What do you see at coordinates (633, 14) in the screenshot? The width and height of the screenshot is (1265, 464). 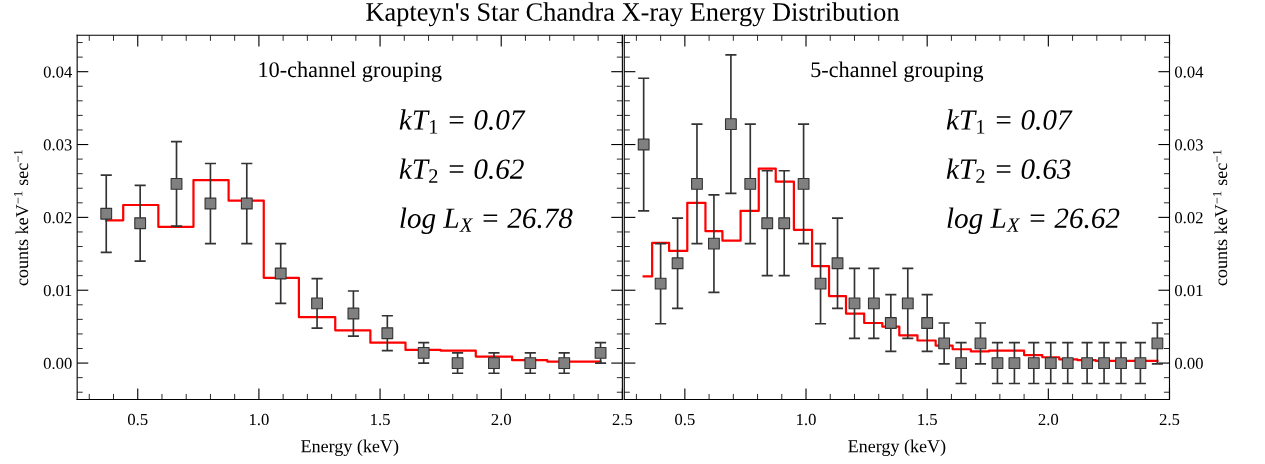 I see `chart-title: Kapteyn's Star Chandra X-ray Energy Distribution` at bounding box center [633, 14].